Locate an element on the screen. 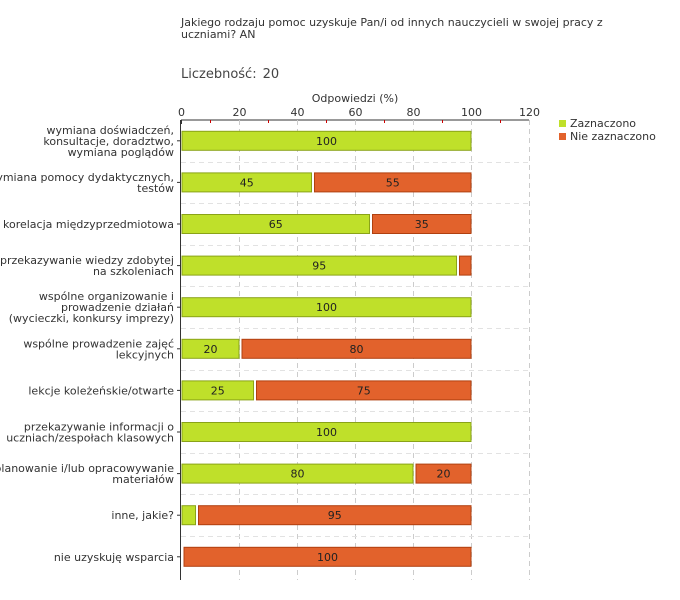 The height and width of the screenshot is (600, 680). category-label-line: planowanie i/lub opracowywanie is located at coordinates (87, 468).